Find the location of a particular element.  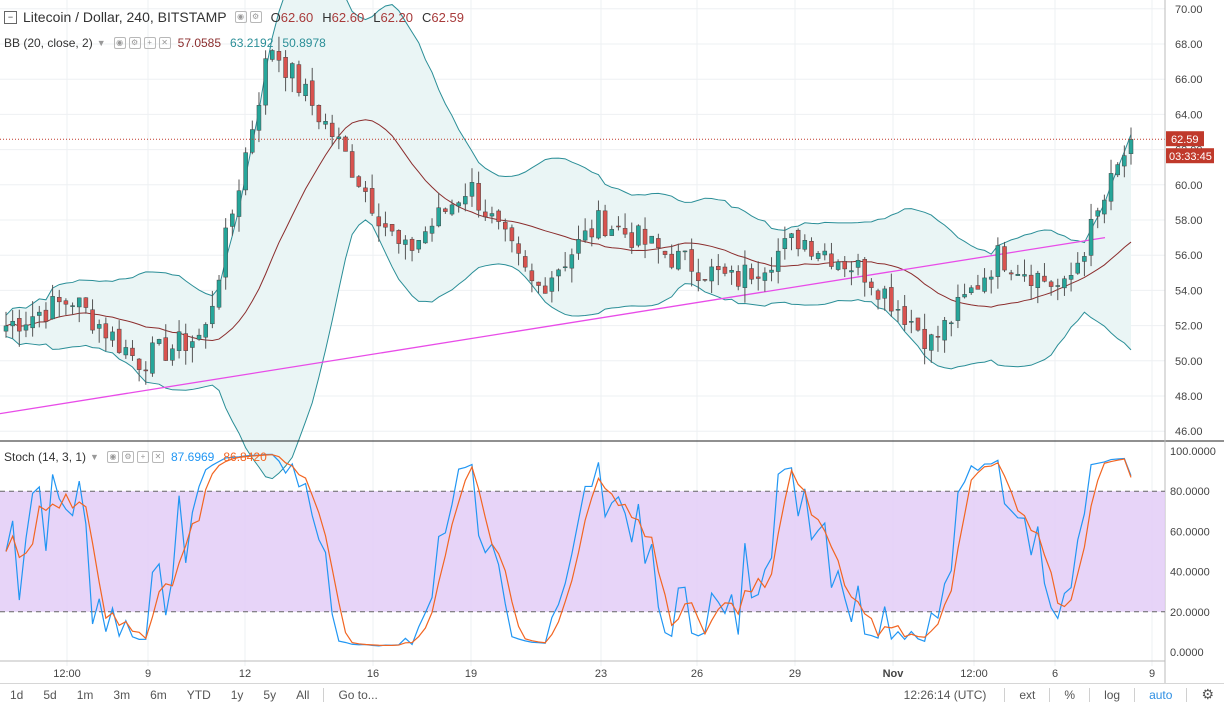

range-5d: 5d is located at coordinates (50, 694).